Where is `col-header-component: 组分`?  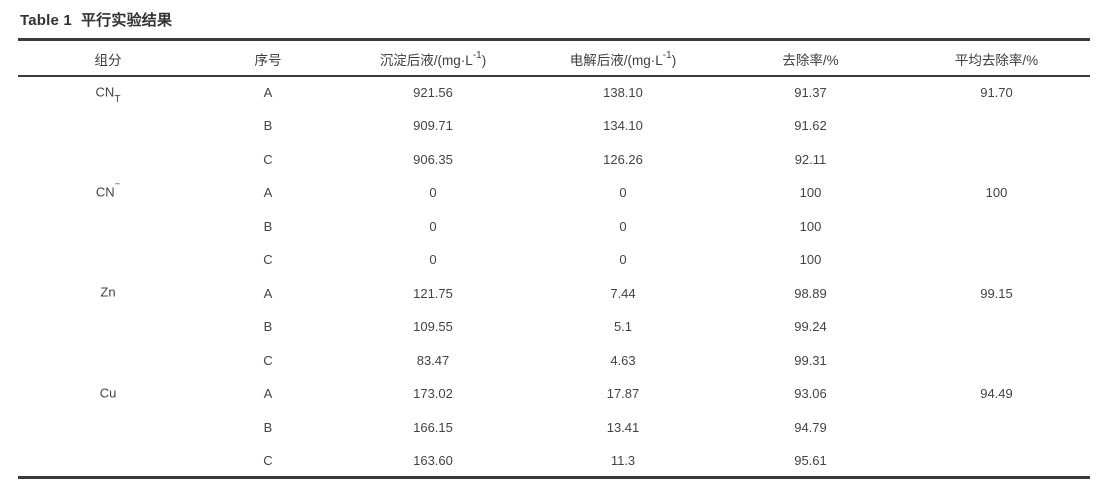 col-header-component: 组分 is located at coordinates (108, 58).